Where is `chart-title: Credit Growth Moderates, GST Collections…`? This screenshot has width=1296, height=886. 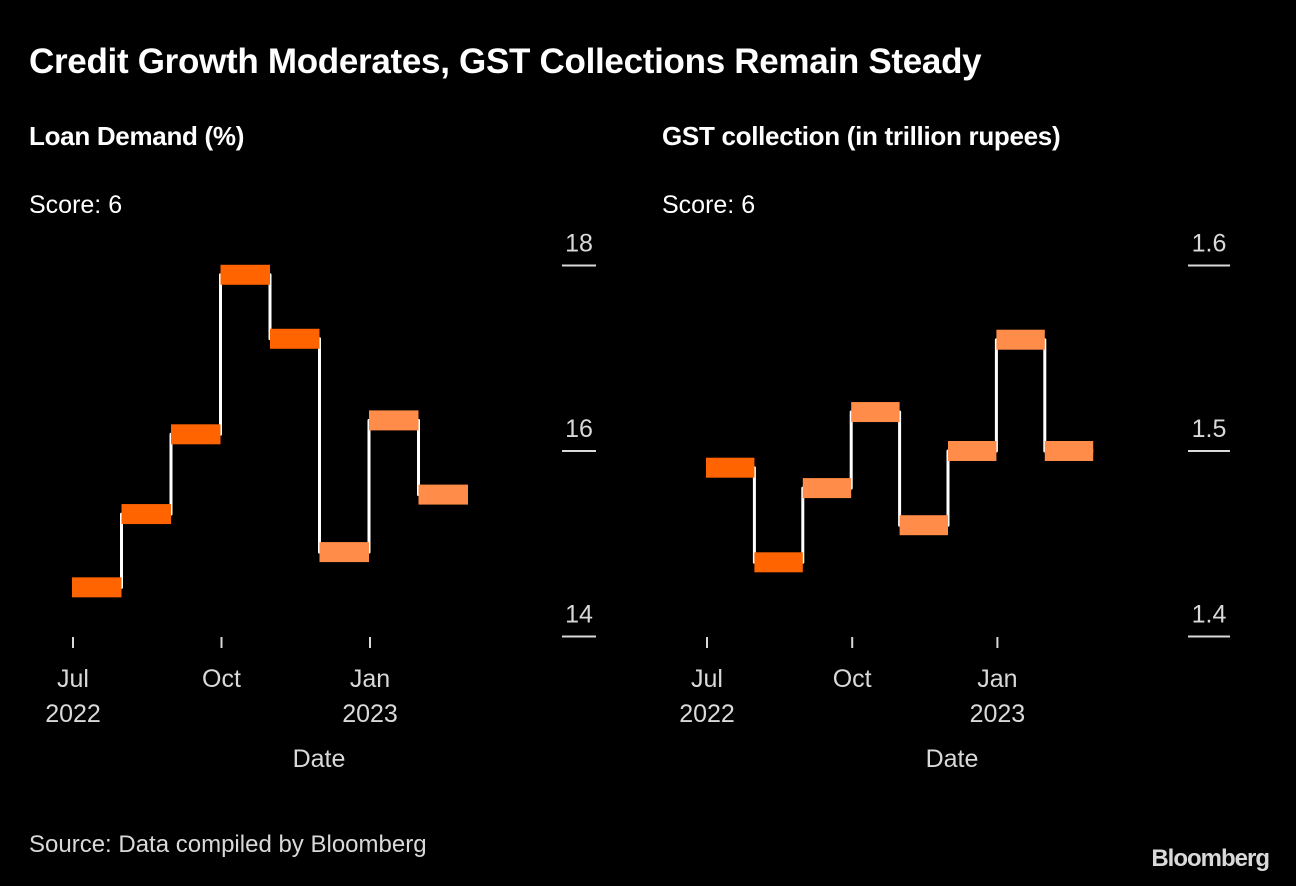 chart-title: Credit Growth Moderates, GST Collections… is located at coordinates (505, 61).